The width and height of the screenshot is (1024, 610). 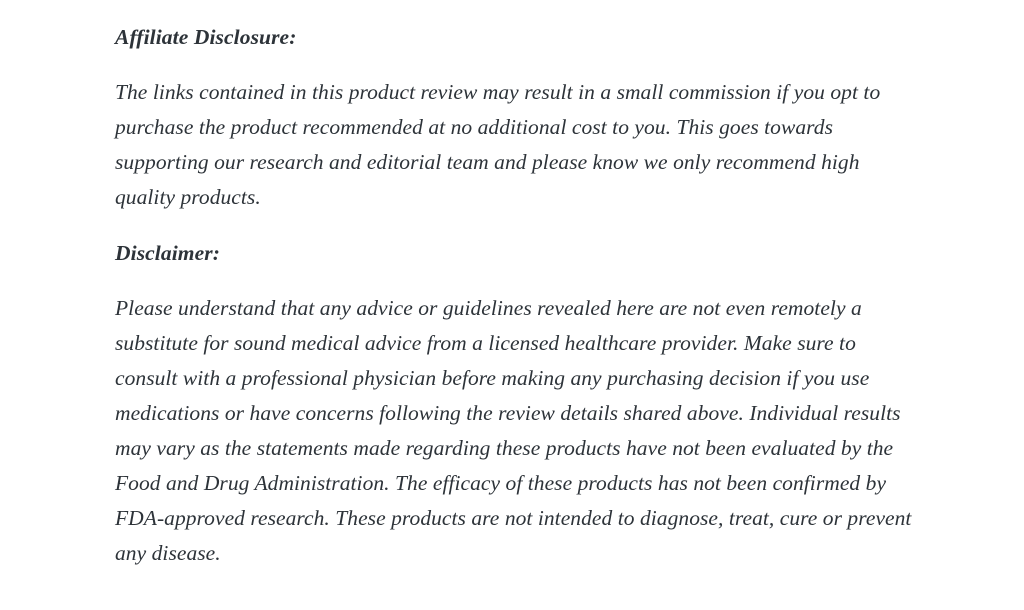 I want to click on affiliate-disclosure-heading: Affiliate Disclosure:, so click(x=206, y=37).